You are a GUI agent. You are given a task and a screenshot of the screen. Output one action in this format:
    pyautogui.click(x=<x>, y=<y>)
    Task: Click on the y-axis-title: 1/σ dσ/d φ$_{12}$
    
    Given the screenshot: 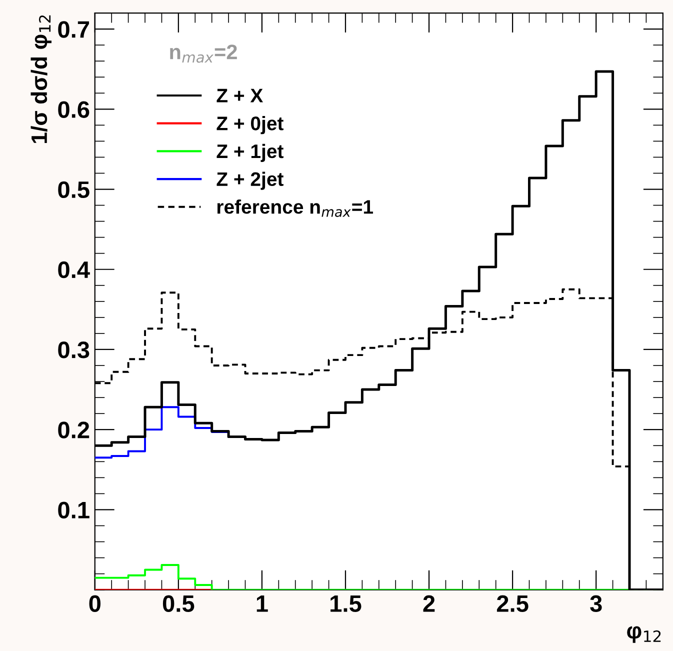 What is the action you would take?
    pyautogui.click(x=41, y=79)
    